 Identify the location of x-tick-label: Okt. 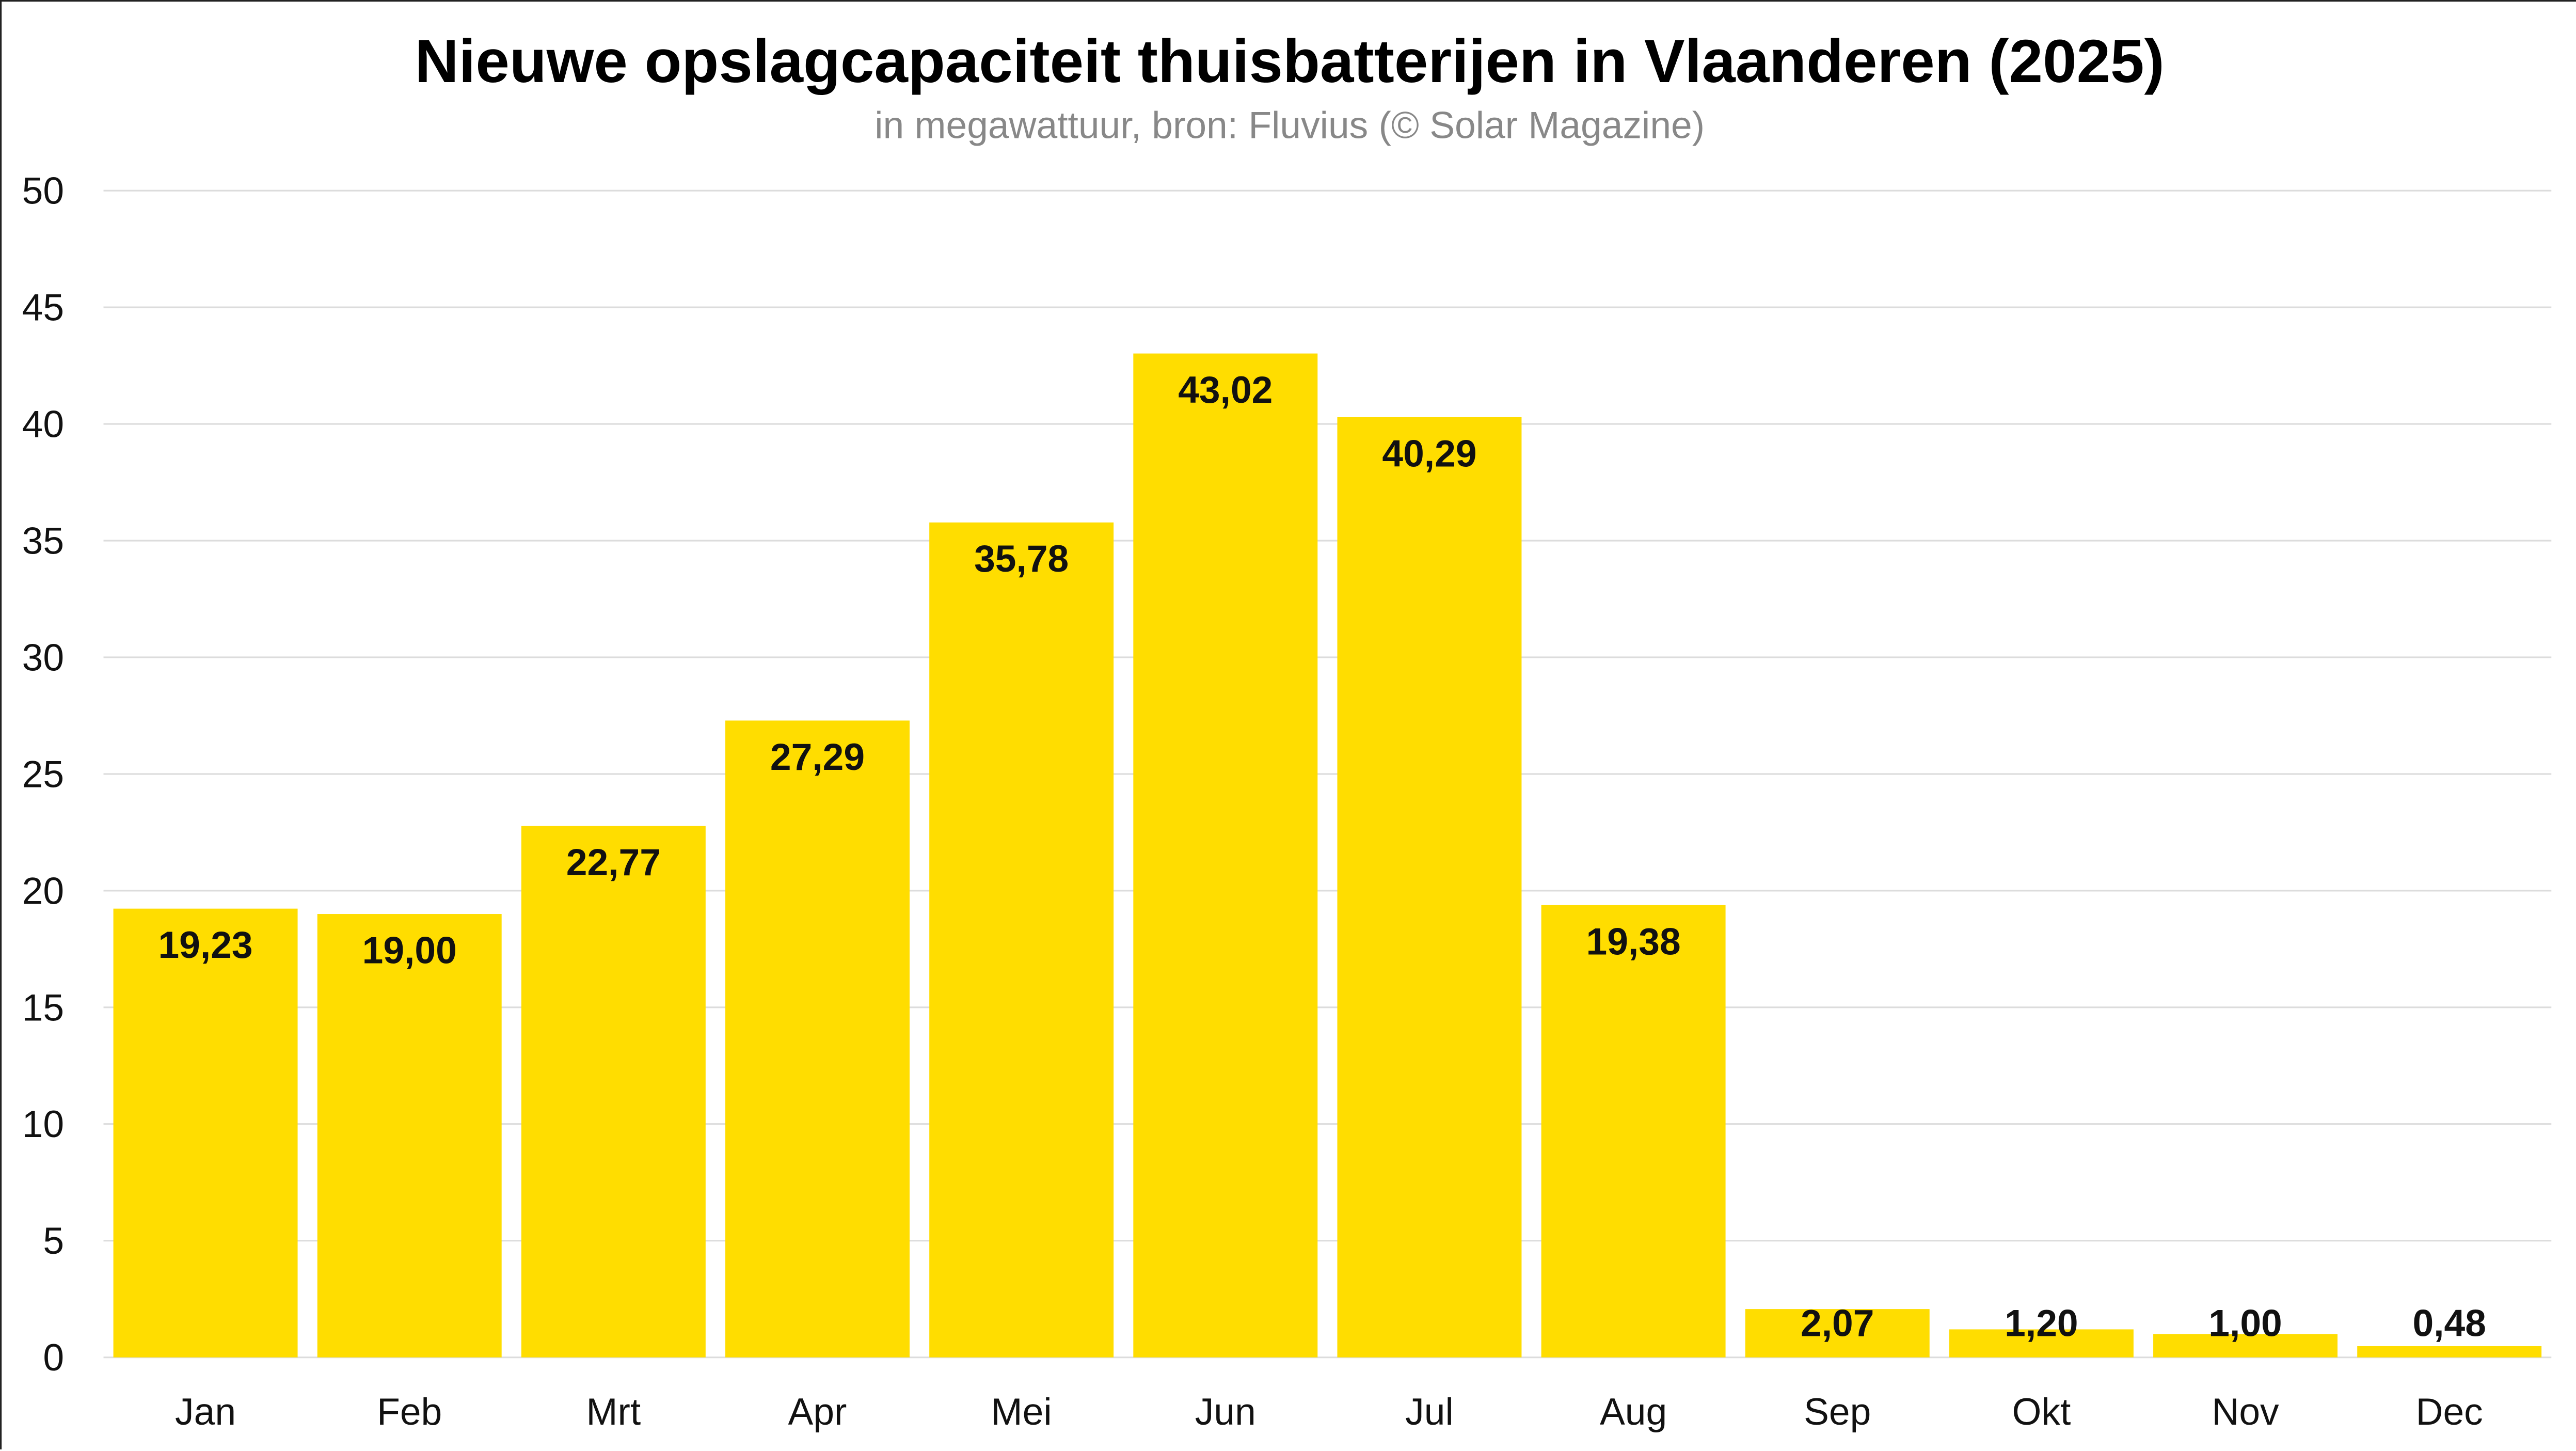
(2041, 1412).